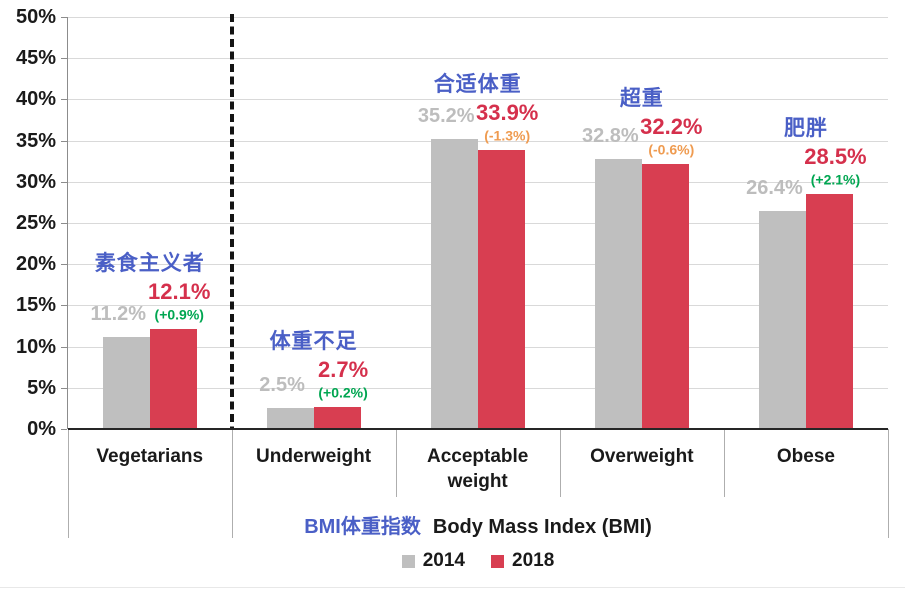 Image resolution: width=905 pixels, height=590 pixels. I want to click on chart-bottom-edge-line, so click(452, 587).